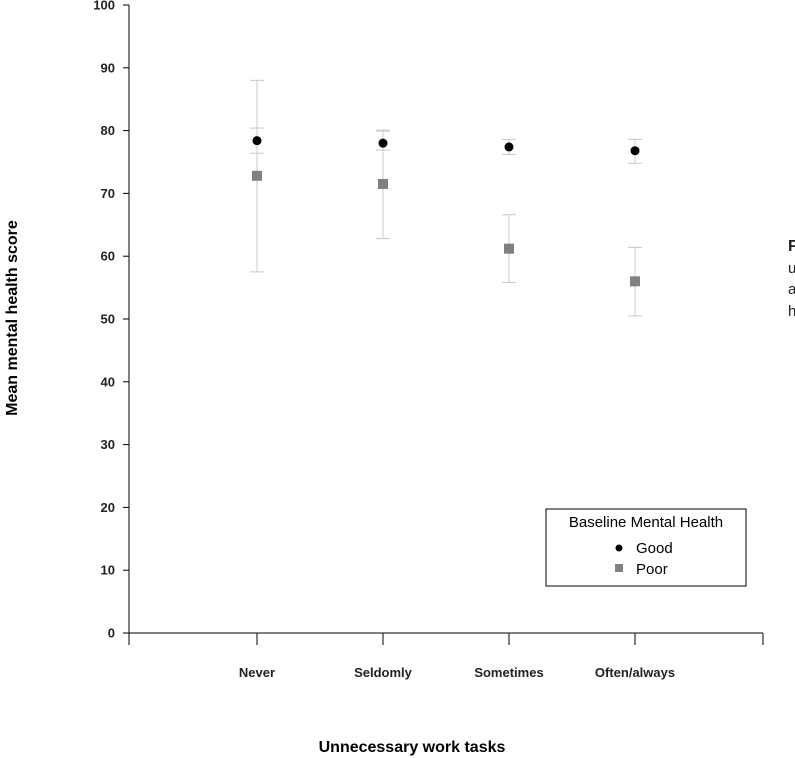 The width and height of the screenshot is (795, 758). What do you see at coordinates (108, 381) in the screenshot?
I see `y-tick-label-40: 40` at bounding box center [108, 381].